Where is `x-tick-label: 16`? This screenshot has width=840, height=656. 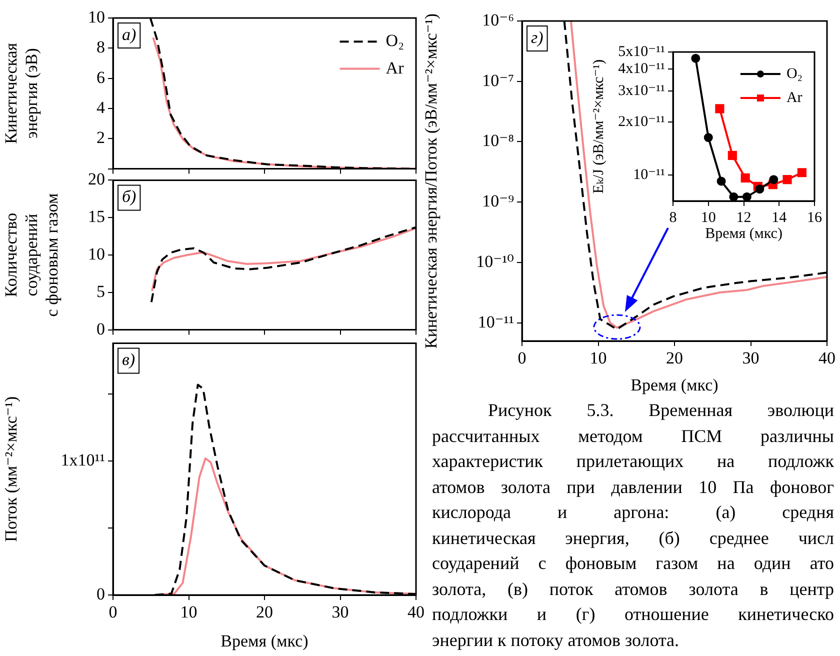 x-tick-label: 16 is located at coordinates (814, 218).